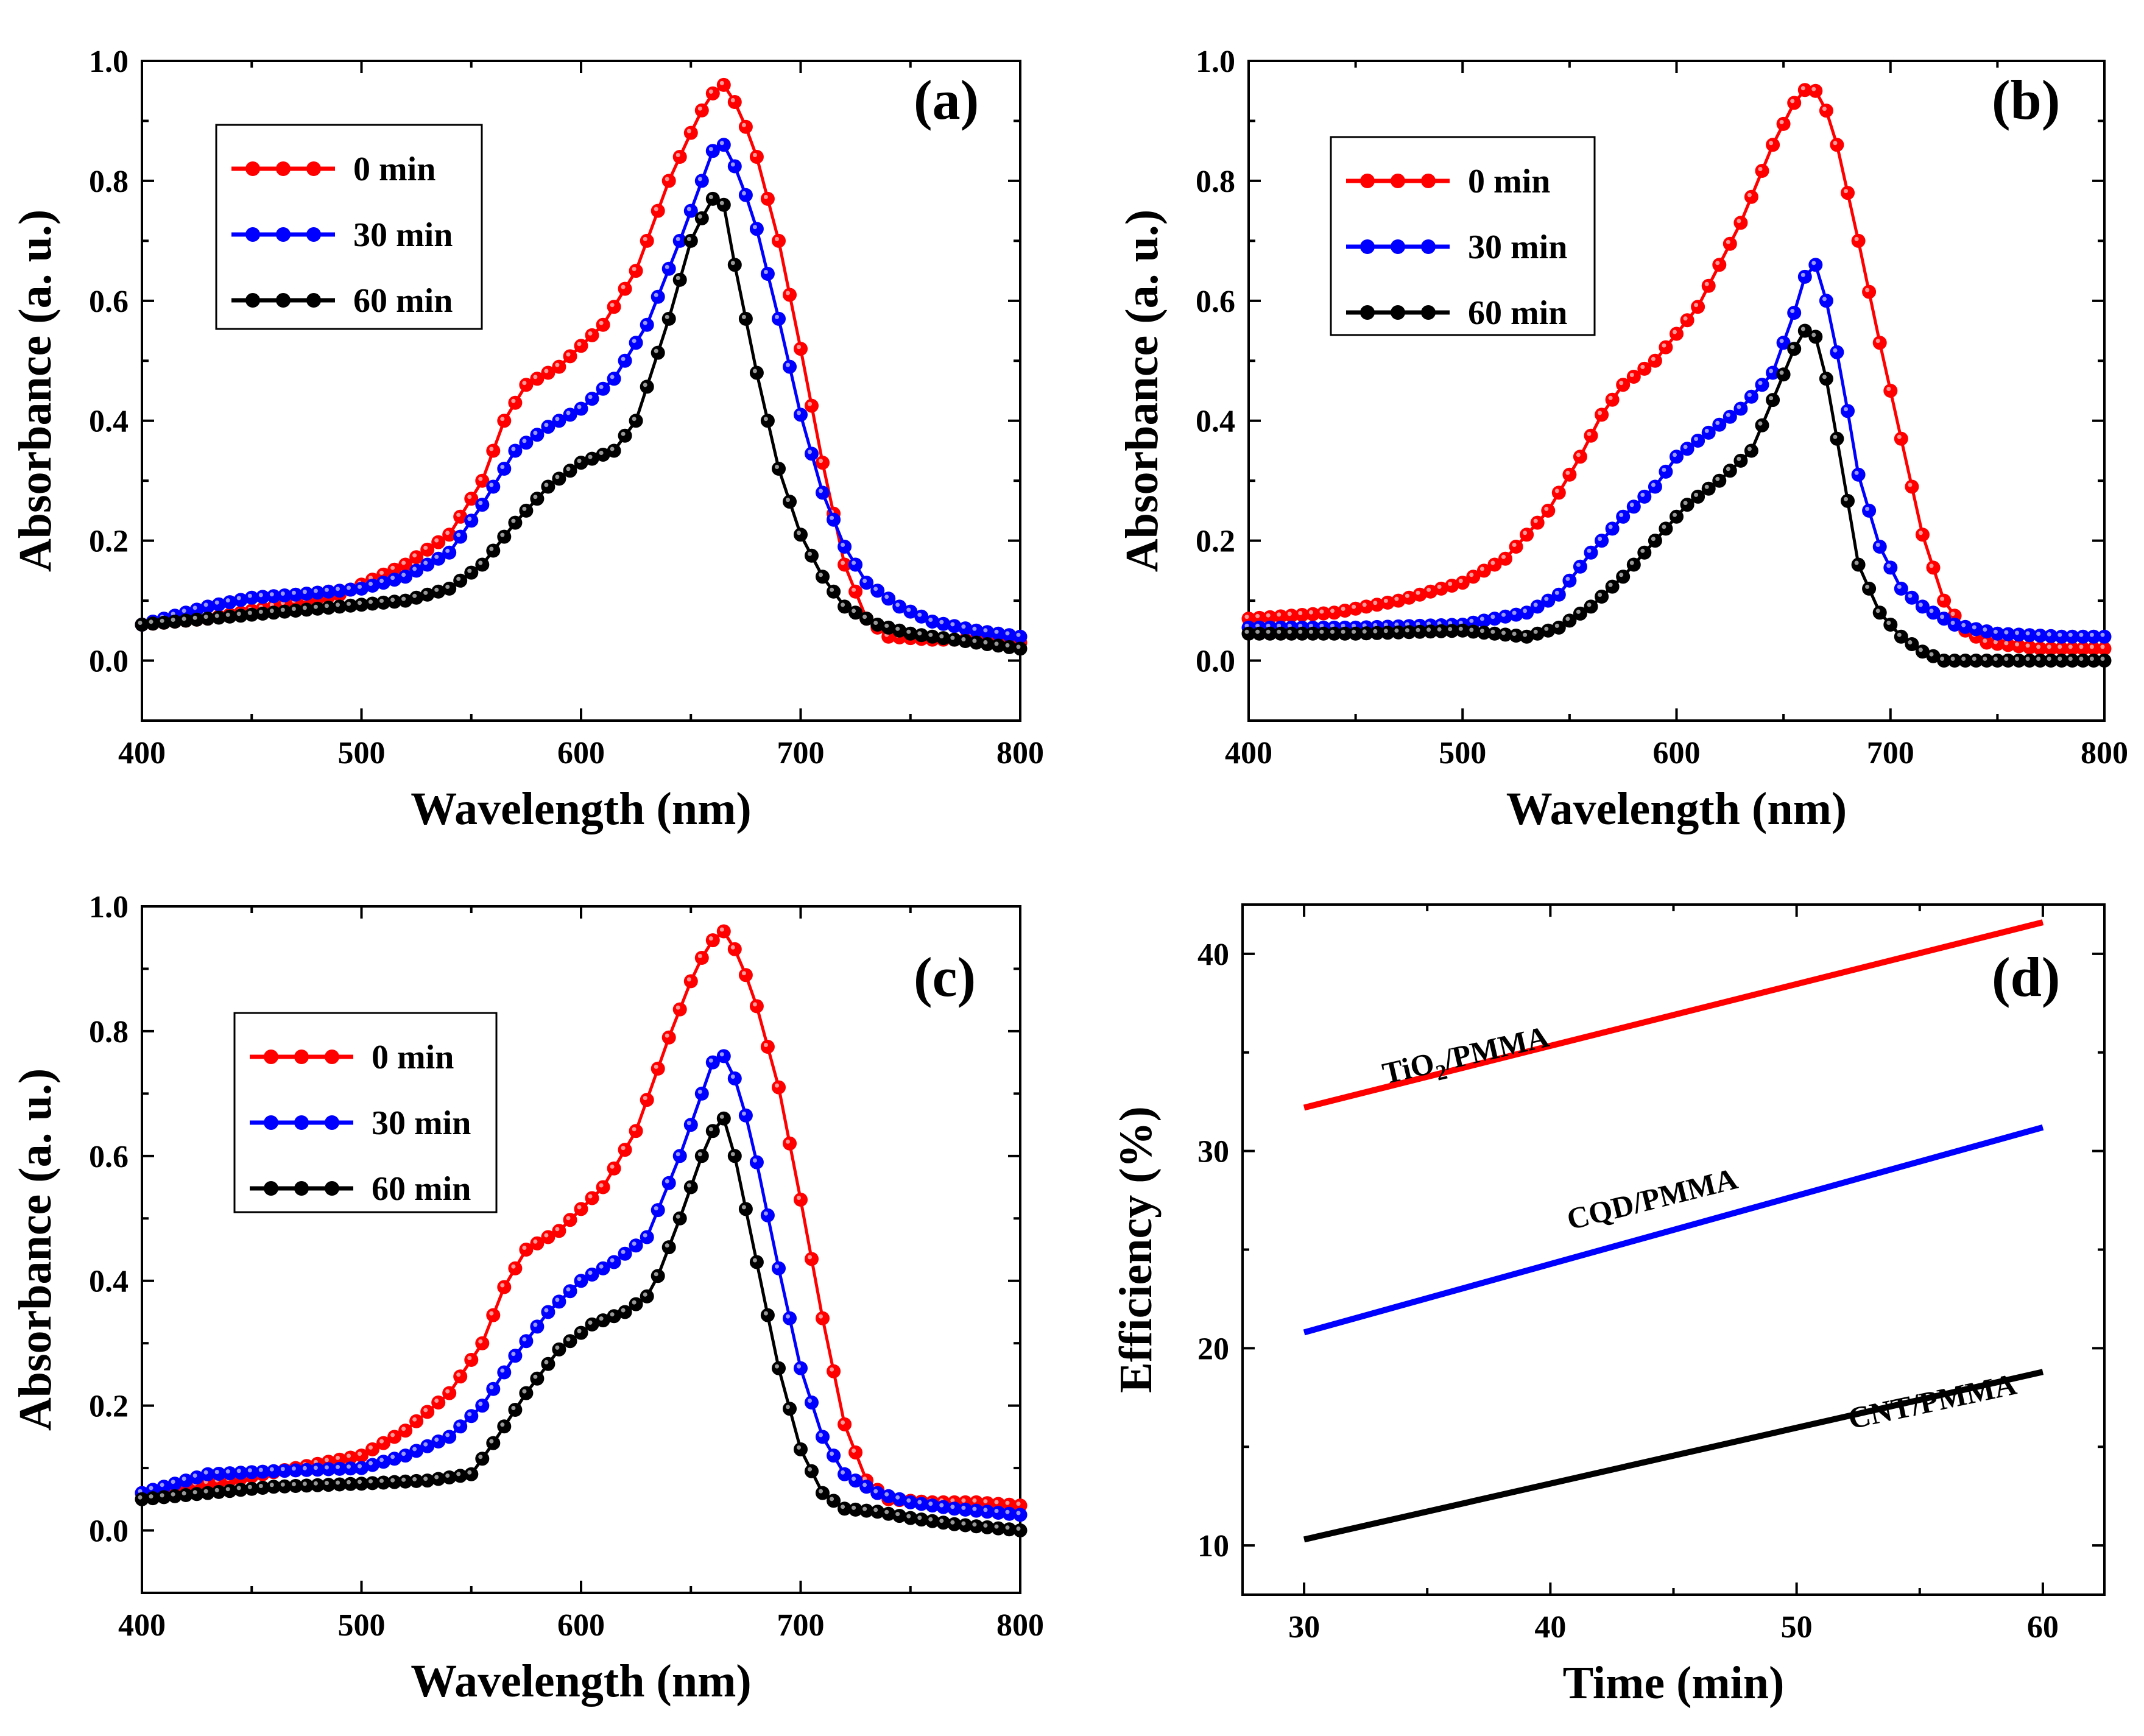 This screenshot has width=2144, height=1736. I want to click on legend-box, so click(366, 1112).